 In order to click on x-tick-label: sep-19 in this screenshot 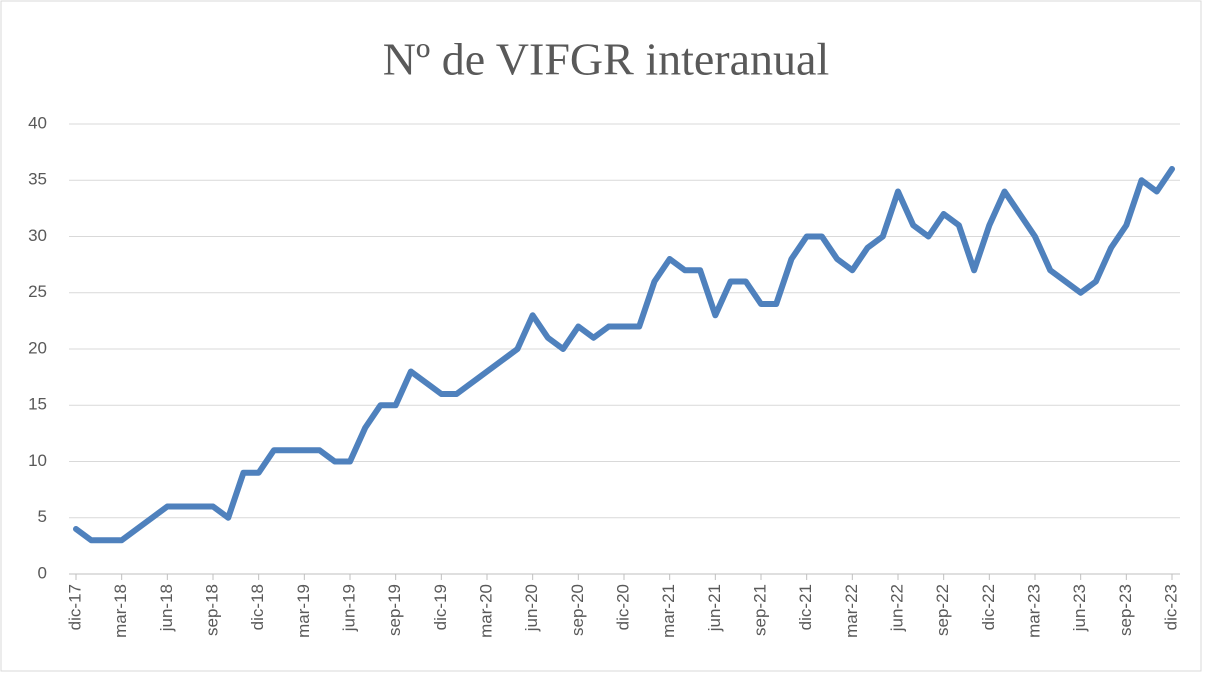, I will do `click(394, 610)`.